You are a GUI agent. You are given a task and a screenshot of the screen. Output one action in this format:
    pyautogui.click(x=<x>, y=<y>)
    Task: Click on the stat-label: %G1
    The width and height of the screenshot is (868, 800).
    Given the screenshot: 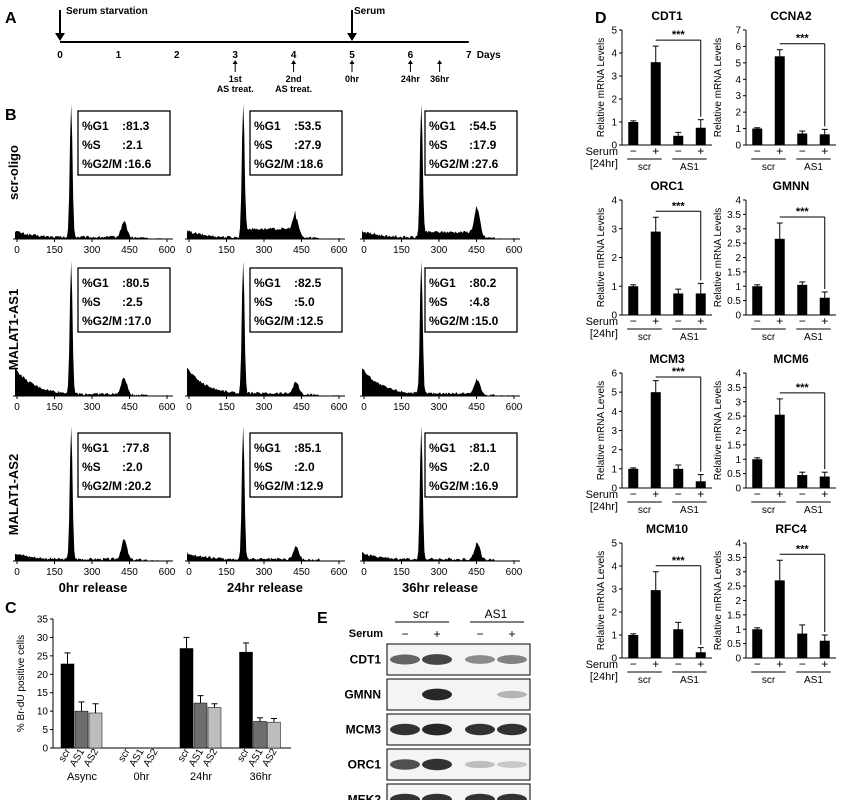 What is the action you would take?
    pyautogui.click(x=442, y=283)
    